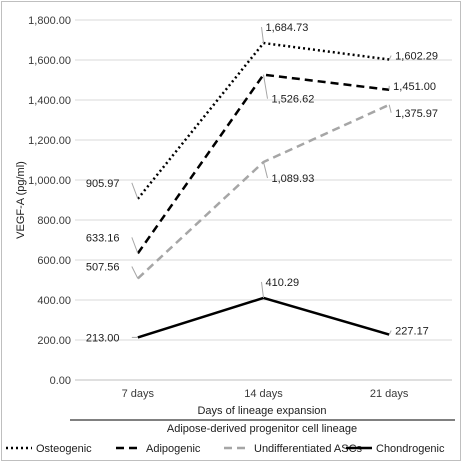 The image size is (464, 464). What do you see at coordinates (54, 341) in the screenshot?
I see `y-tick-label: 200.00` at bounding box center [54, 341].